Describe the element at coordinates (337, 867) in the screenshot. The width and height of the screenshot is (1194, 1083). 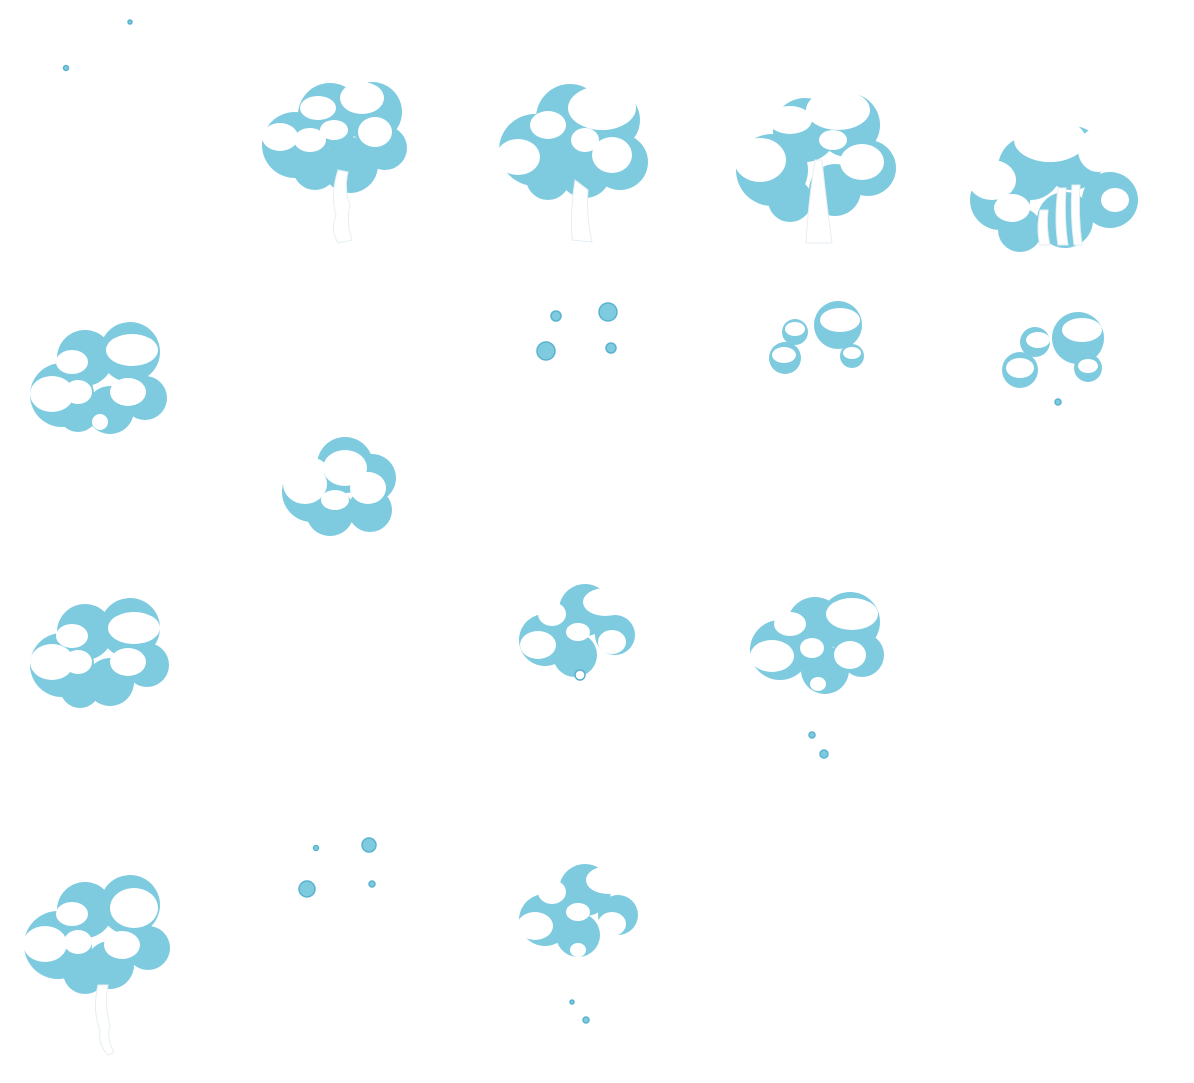
I see `sprite-frame-r5c2` at that location.